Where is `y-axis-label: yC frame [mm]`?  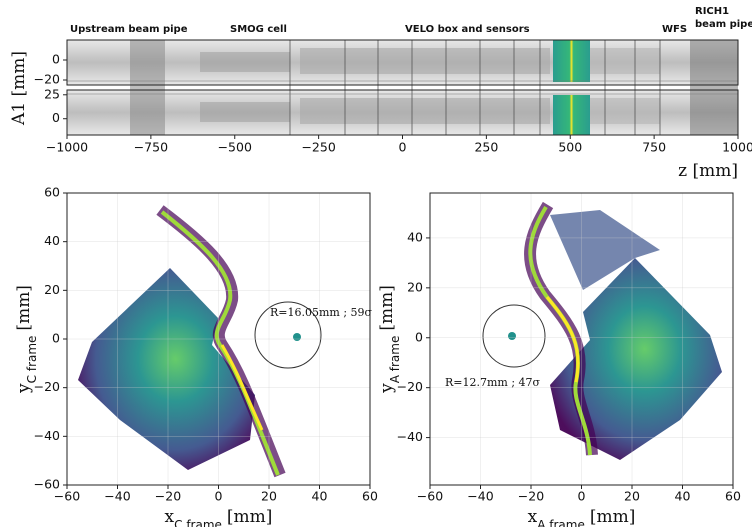 y-axis-label: yC frame [mm] is located at coordinates (26, 339).